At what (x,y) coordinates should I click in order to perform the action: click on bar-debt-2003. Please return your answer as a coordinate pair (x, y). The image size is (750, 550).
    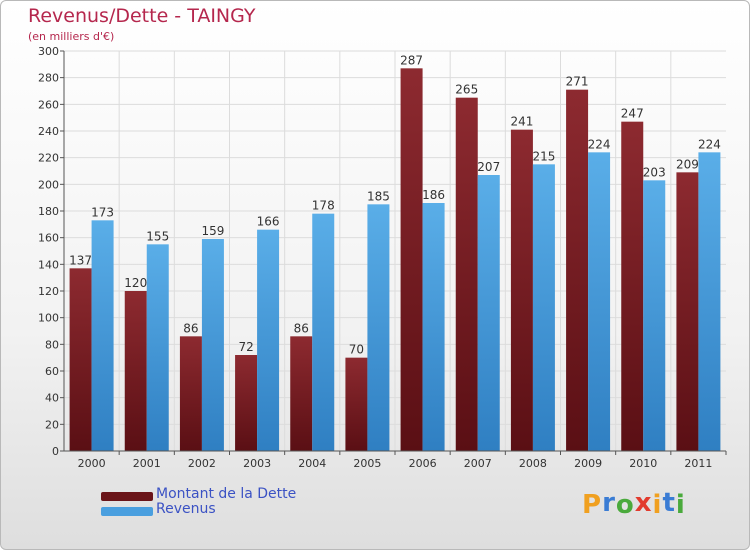
    Looking at the image, I should click on (246, 403).